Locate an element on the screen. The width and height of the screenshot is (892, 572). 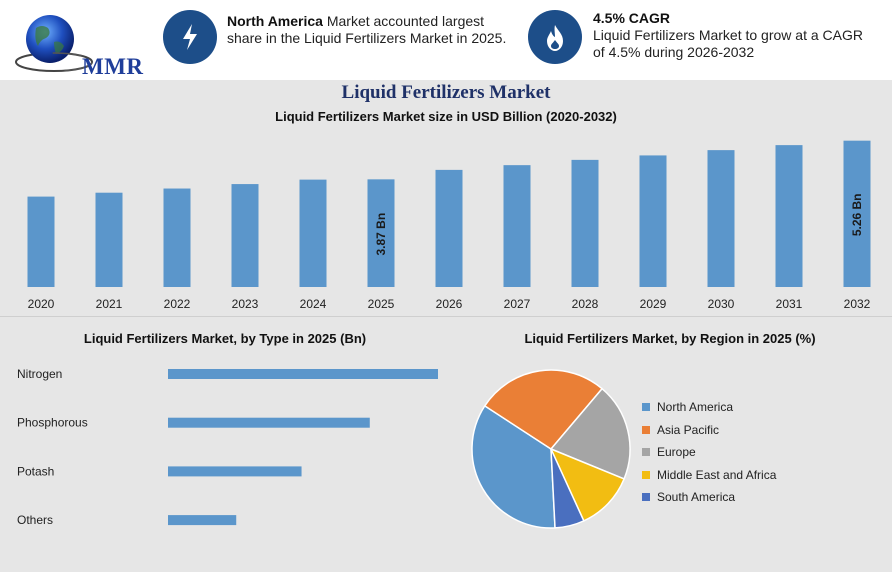
bar-2025 is located at coordinates (381, 233).